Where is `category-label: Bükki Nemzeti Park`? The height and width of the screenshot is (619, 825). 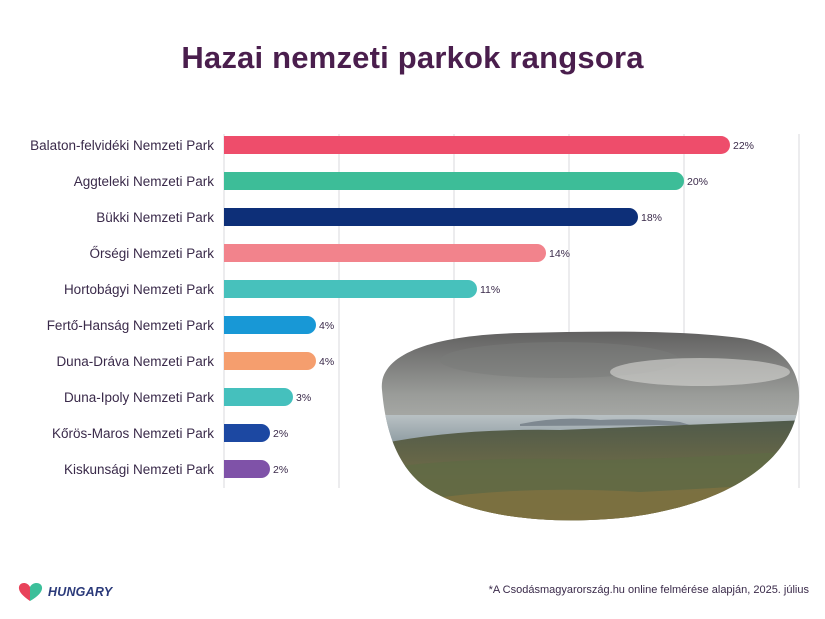 category-label: Bükki Nemzeti Park is located at coordinates (155, 217).